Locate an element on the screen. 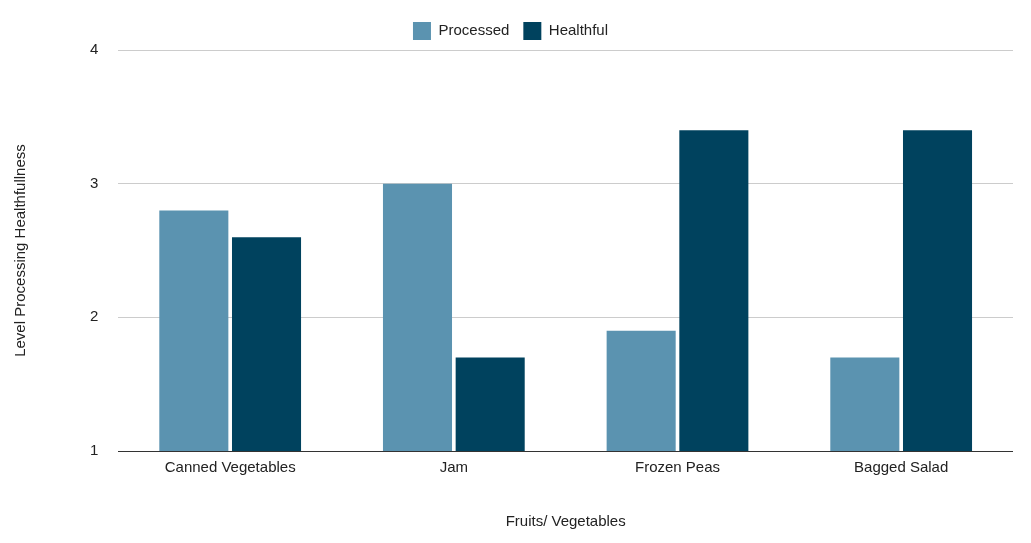  y-tick-label: 3 is located at coordinates (94, 182).